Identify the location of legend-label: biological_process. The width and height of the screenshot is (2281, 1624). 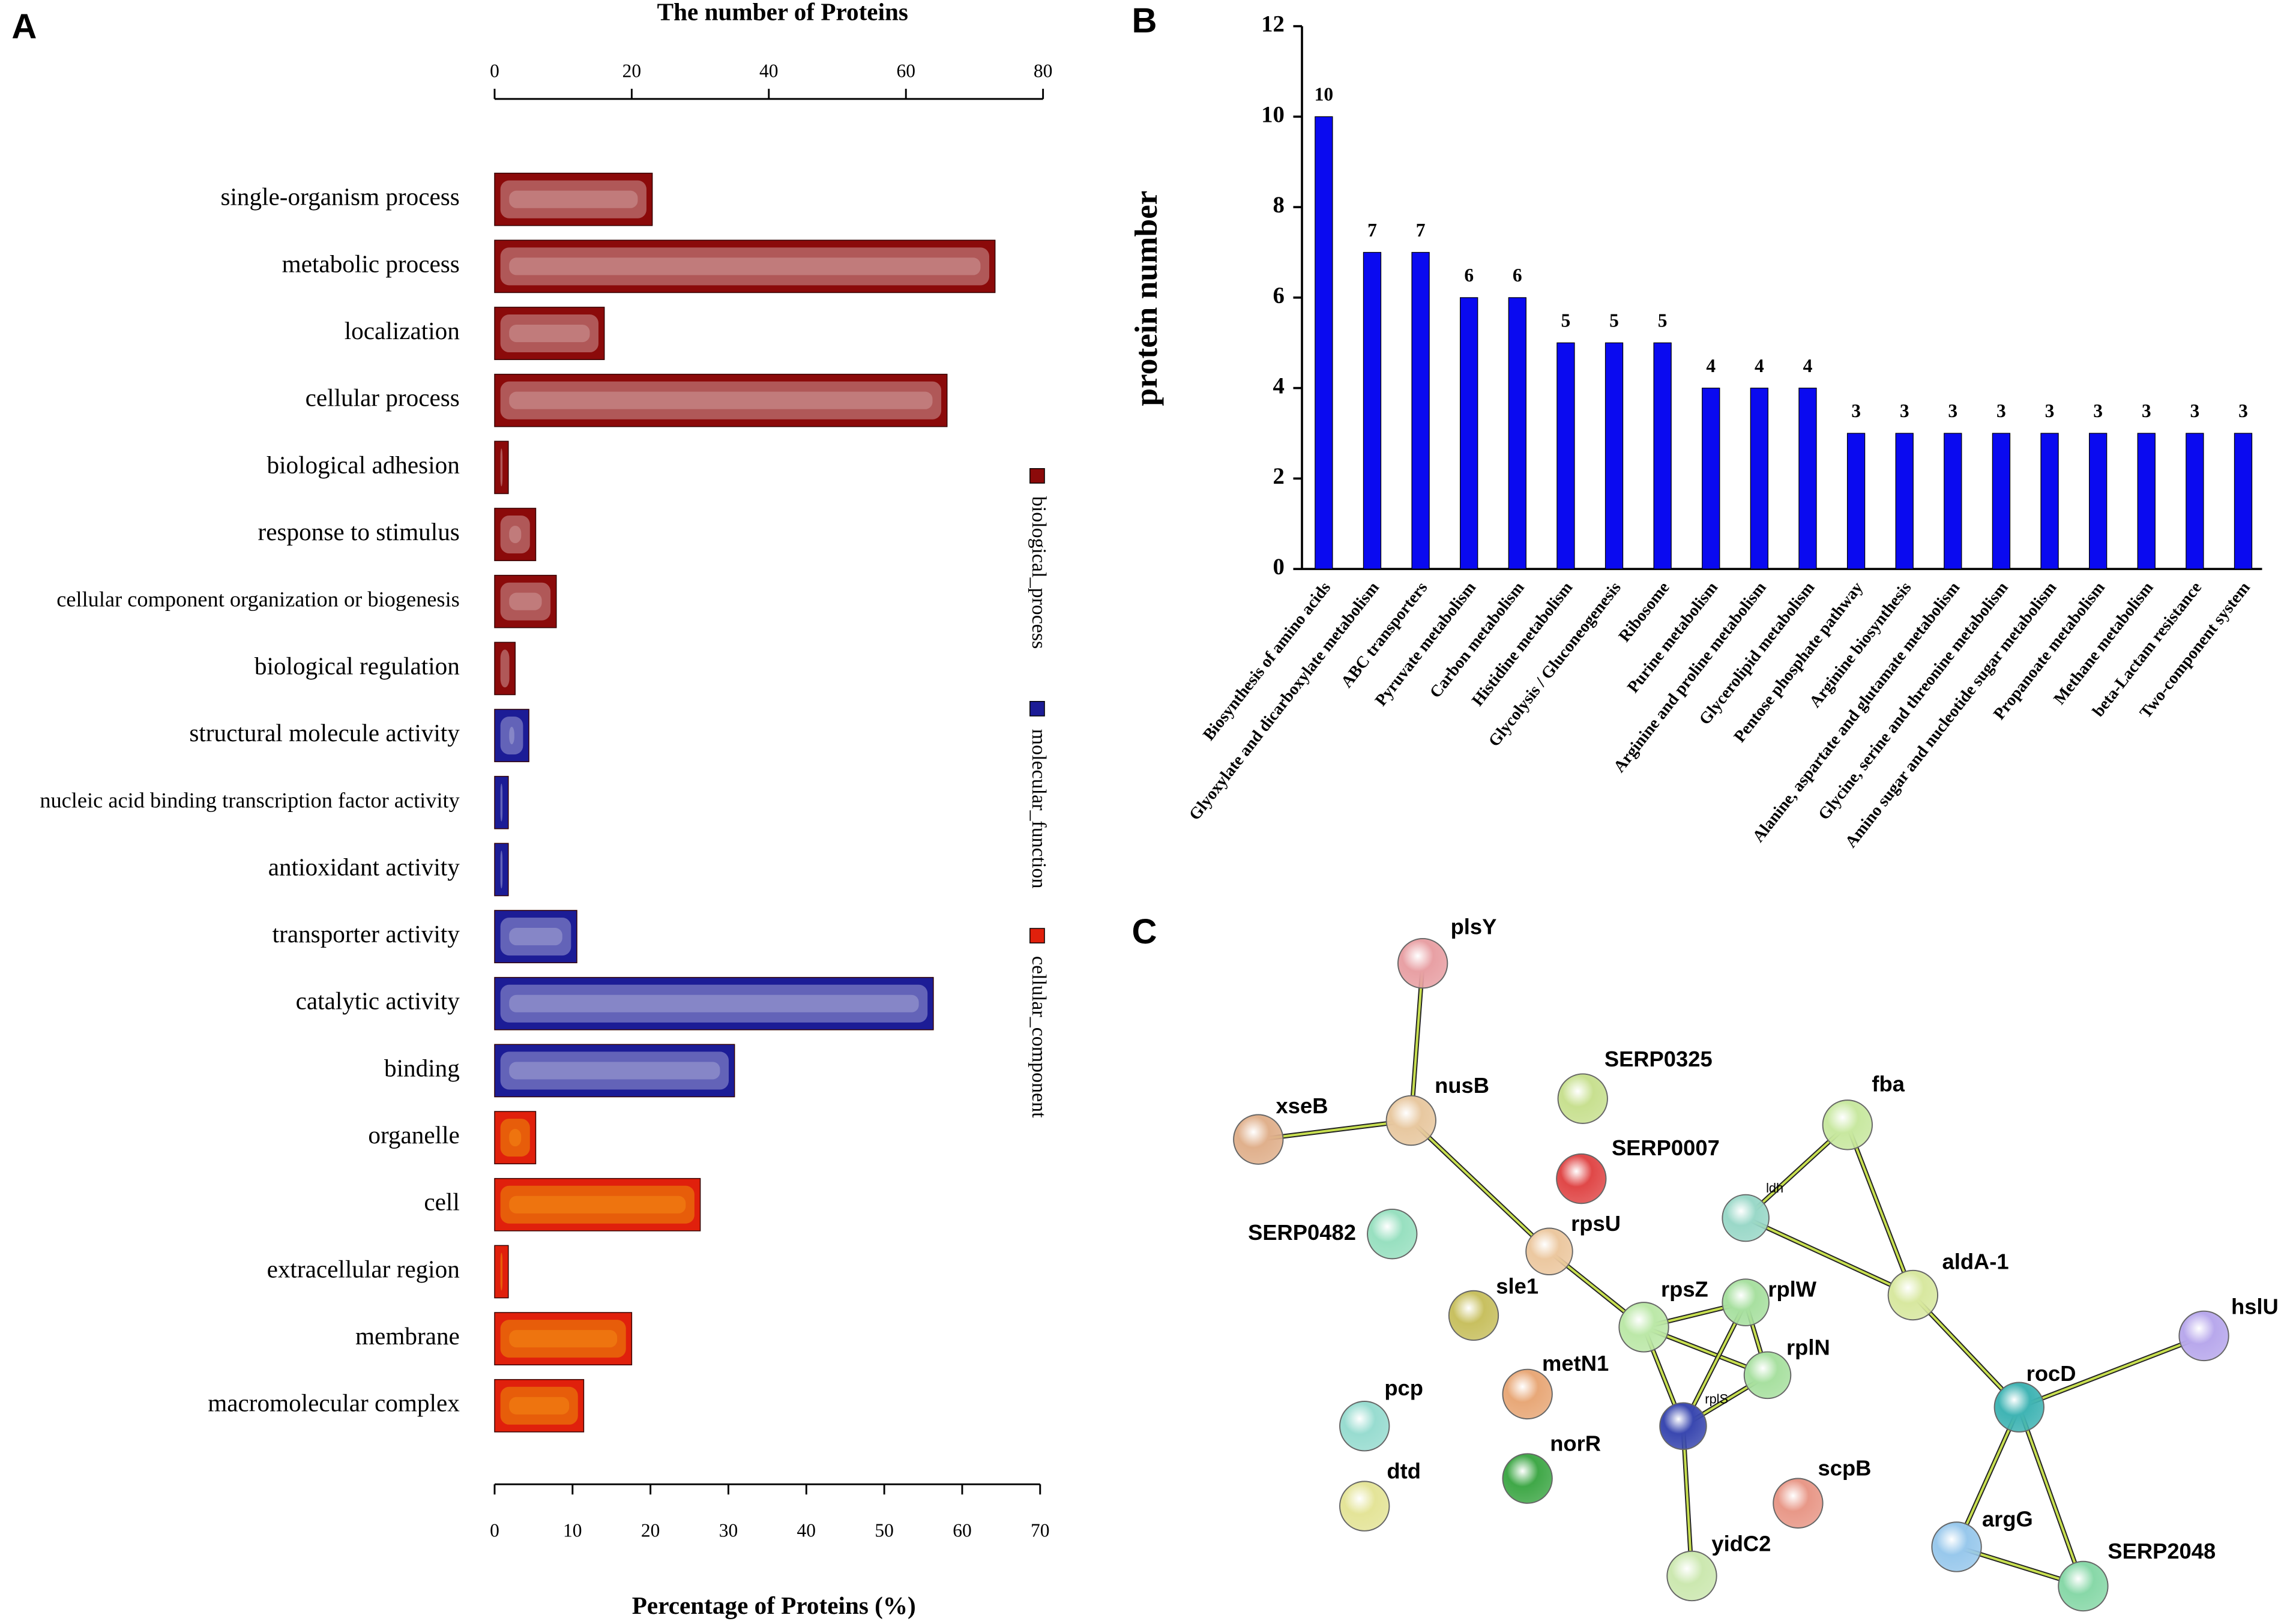
(1039, 572).